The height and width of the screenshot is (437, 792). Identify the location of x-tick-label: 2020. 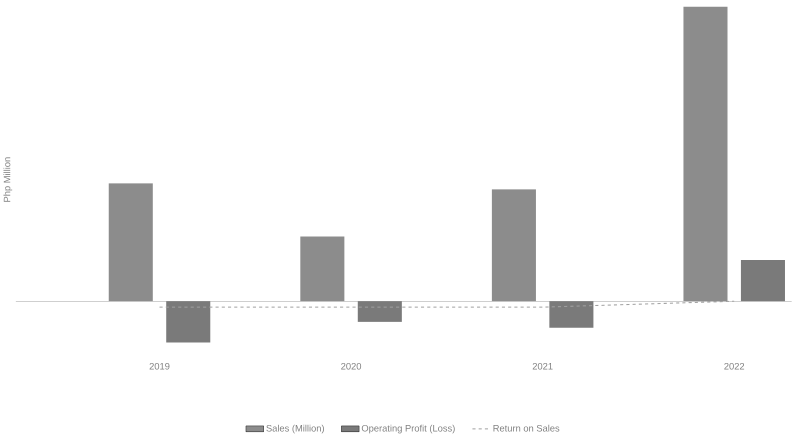
(351, 366).